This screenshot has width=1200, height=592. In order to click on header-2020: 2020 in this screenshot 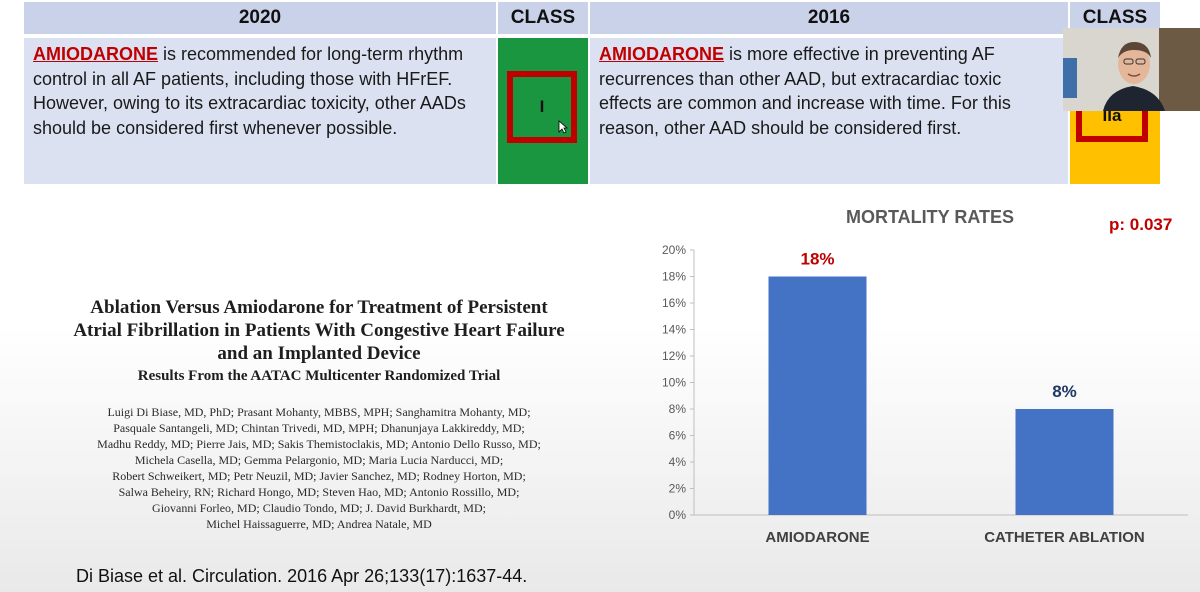, I will do `click(260, 18)`.